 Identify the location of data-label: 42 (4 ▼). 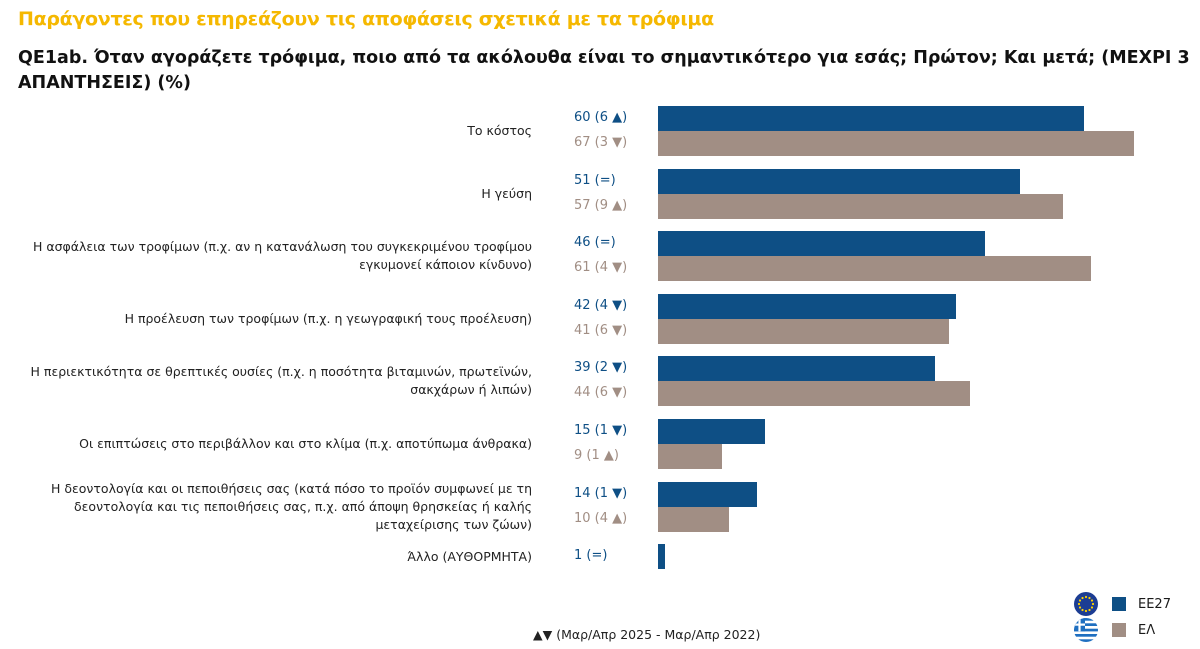
(601, 305).